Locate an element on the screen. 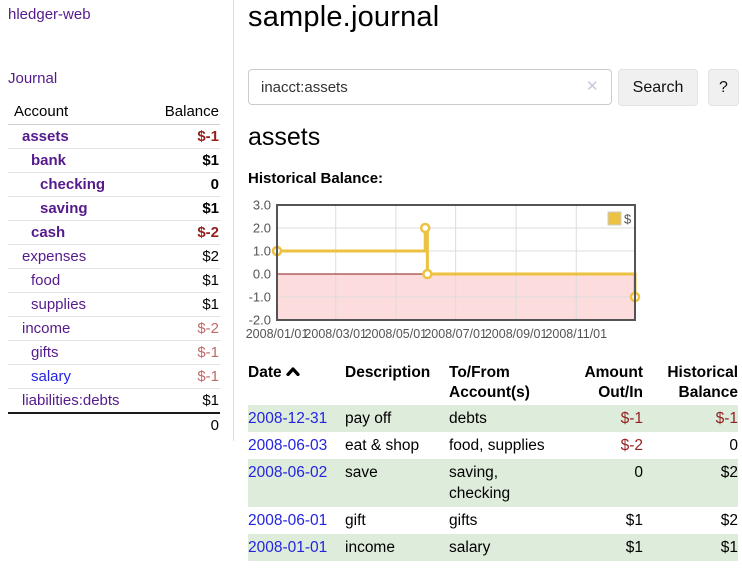 The width and height of the screenshot is (742, 582). account-row: liabilities:debts $1 is located at coordinates (114, 400).